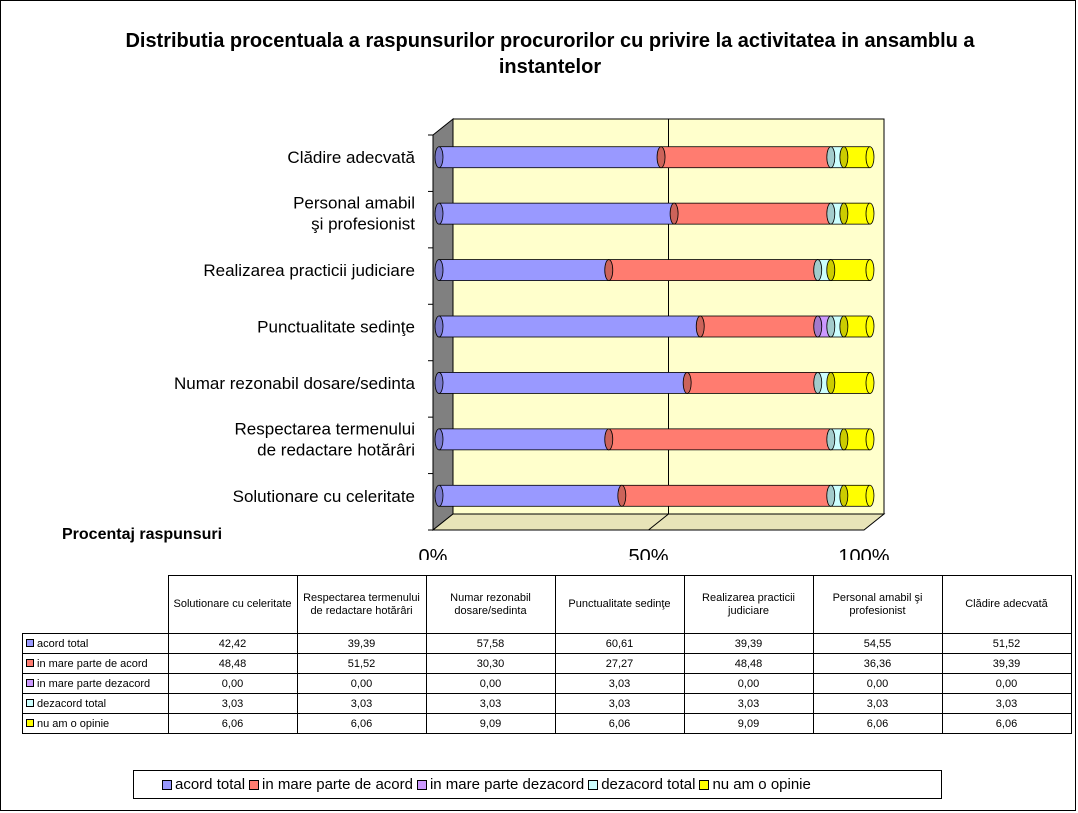  I want to click on table-row-label: dezacord total, so click(95, 703).